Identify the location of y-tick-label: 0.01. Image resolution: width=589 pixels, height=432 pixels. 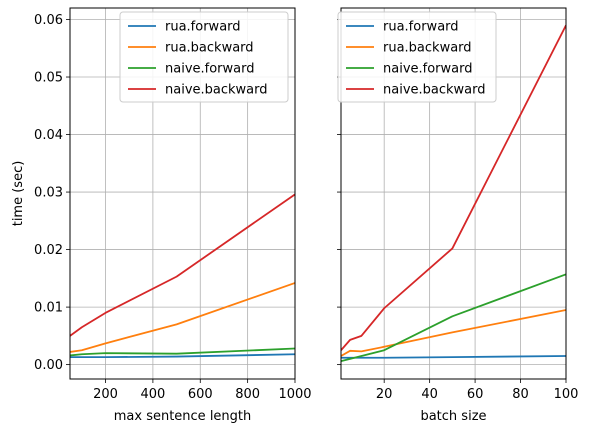
(48, 308).